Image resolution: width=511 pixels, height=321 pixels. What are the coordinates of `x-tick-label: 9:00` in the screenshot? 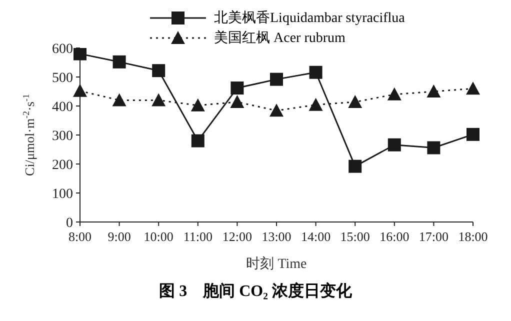 It's located at (119, 236).